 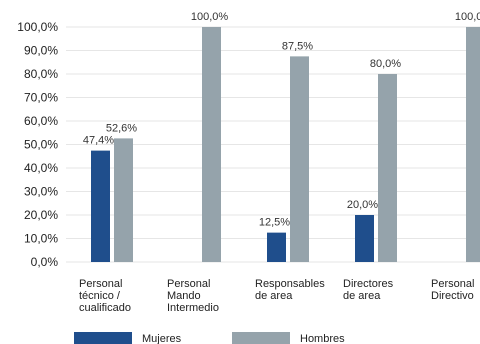 I want to click on x-category-label: Personal técnico / cualificado, so click(x=105, y=296).